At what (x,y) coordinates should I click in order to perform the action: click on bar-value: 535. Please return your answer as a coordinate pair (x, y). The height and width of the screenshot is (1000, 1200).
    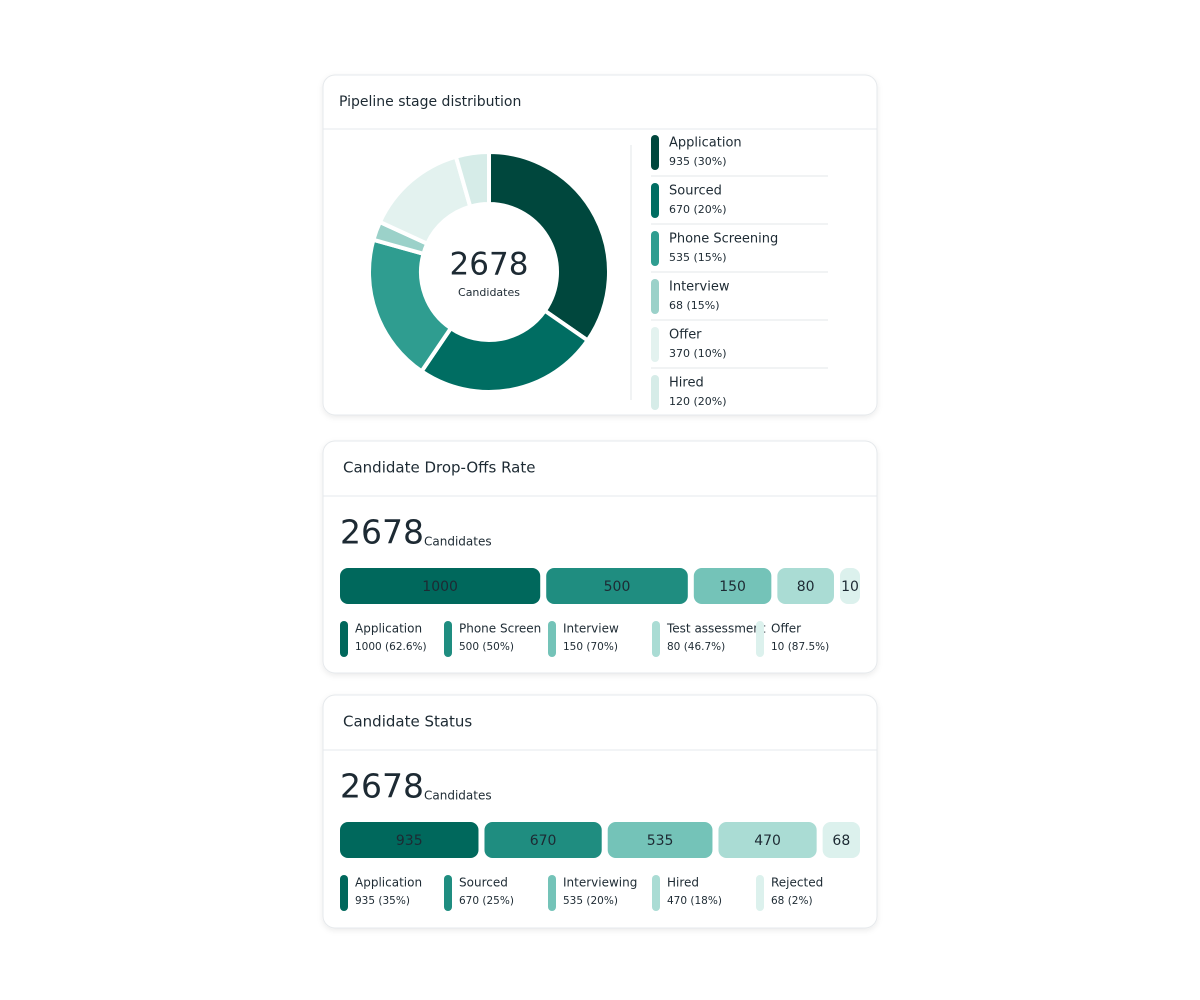
    Looking at the image, I should click on (660, 841).